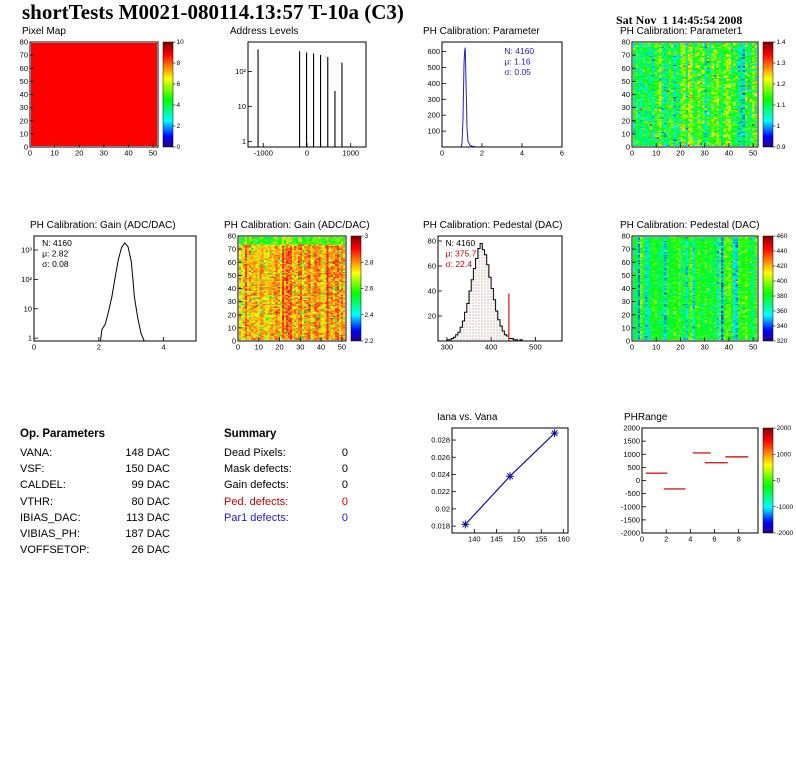 This screenshot has width=796, height=772. Describe the element at coordinates (369, 262) in the screenshot. I see `svg-text: 2.8` at that location.